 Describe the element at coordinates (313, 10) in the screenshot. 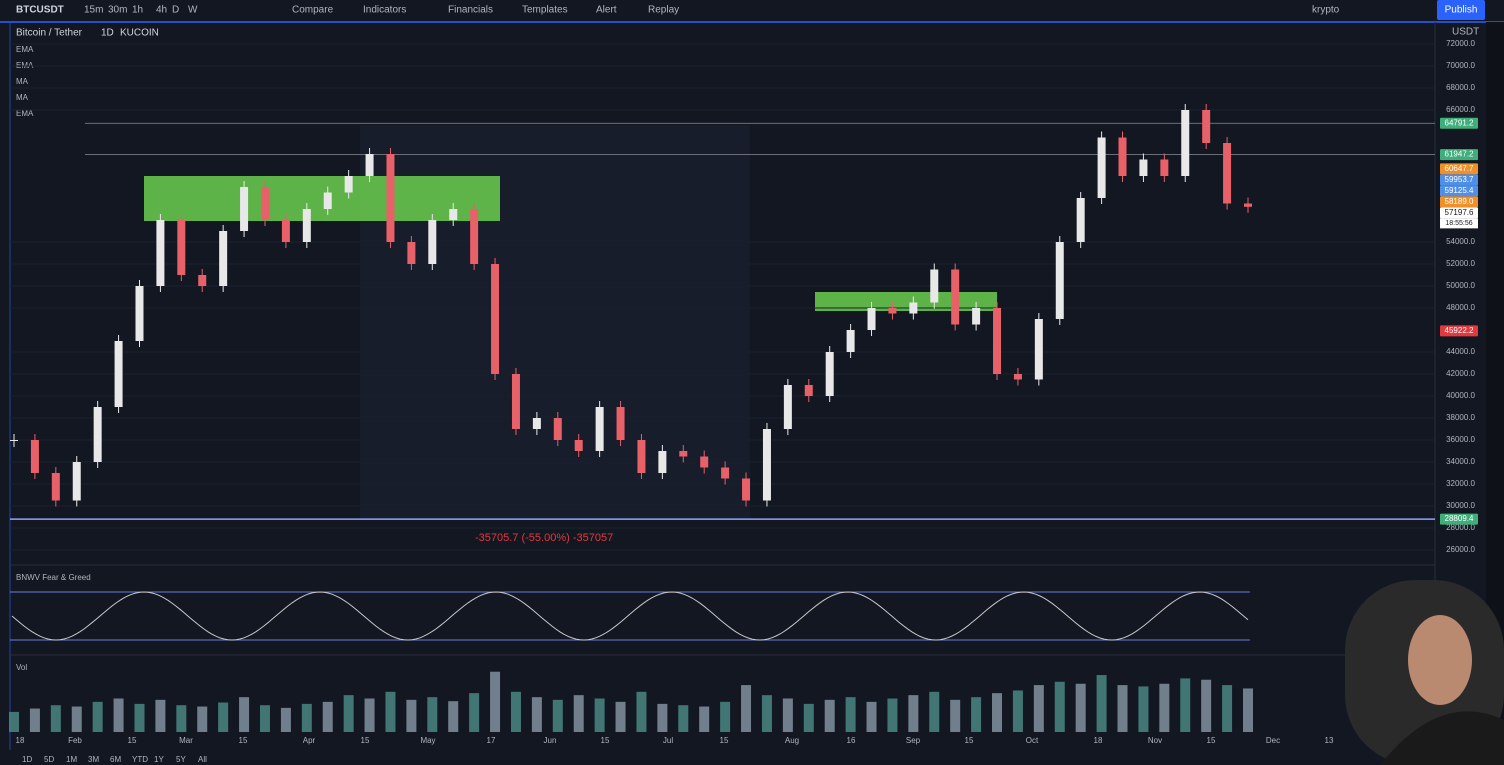

I see `toolbar-button: Compare` at that location.